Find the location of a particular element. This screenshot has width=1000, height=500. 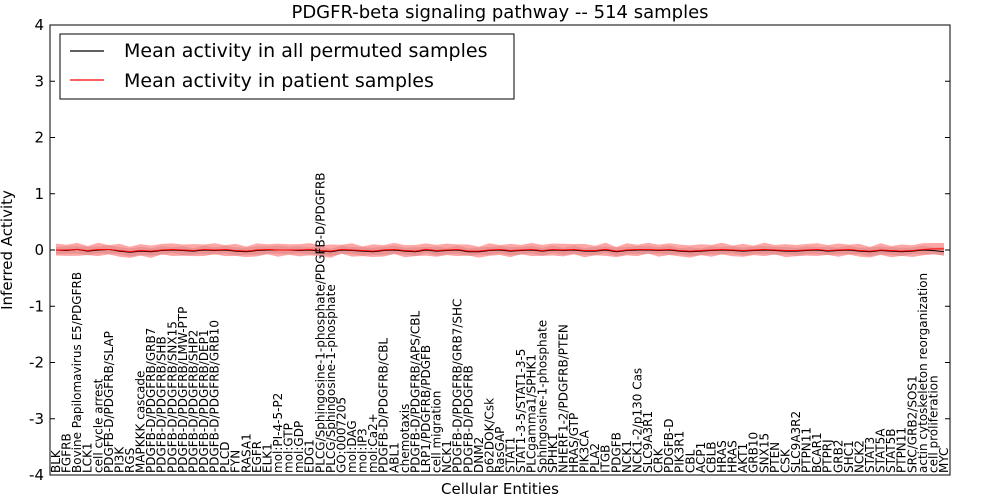

y-tick-label: -1 is located at coordinates (36, 306).